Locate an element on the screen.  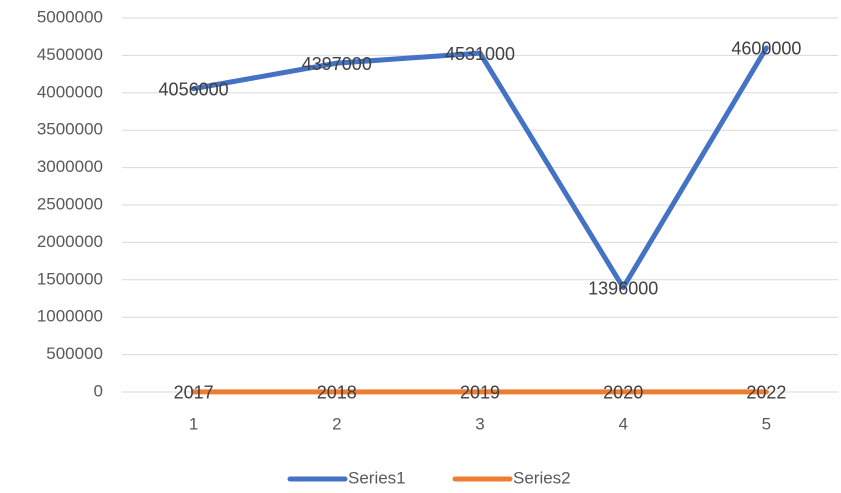
data-label: 4600000 is located at coordinates (766, 49).